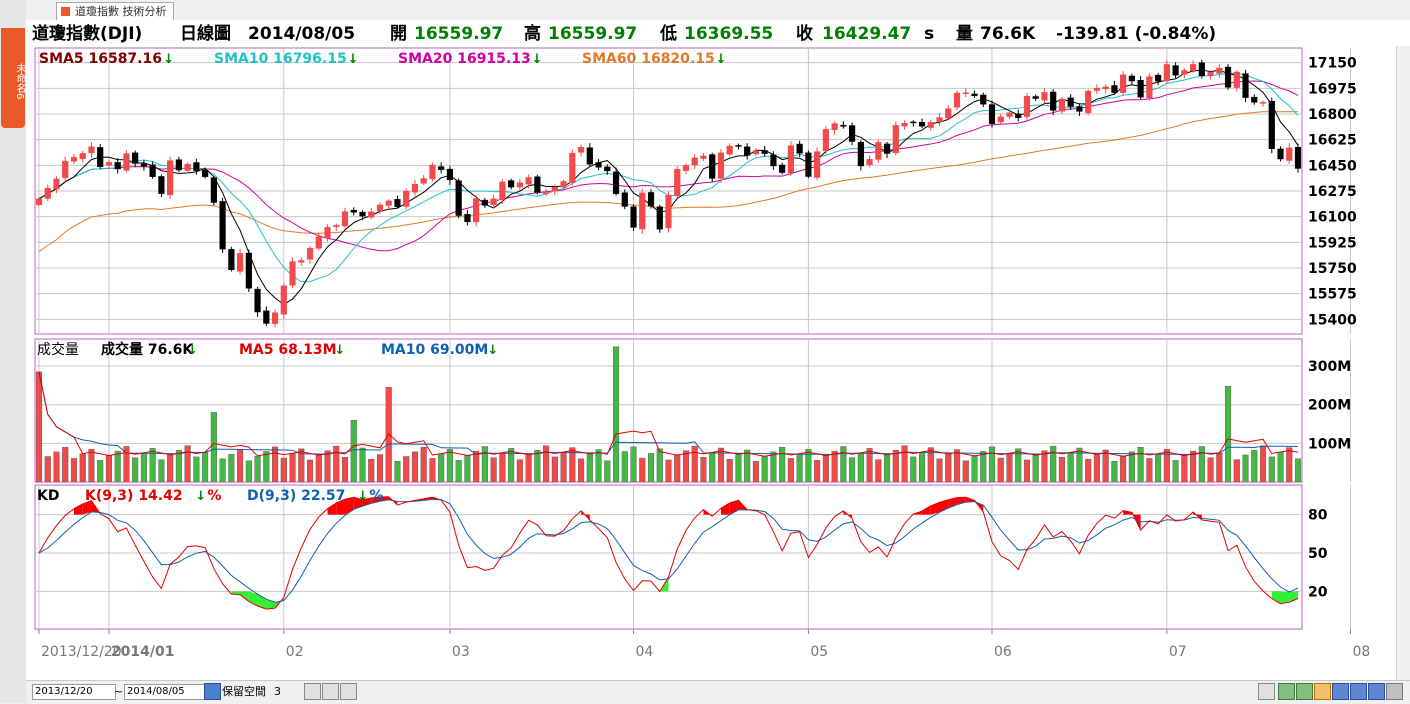 Image resolution: width=1410 pixels, height=704 pixels. I want to click on quote-date: 2014/08/05, so click(302, 34).